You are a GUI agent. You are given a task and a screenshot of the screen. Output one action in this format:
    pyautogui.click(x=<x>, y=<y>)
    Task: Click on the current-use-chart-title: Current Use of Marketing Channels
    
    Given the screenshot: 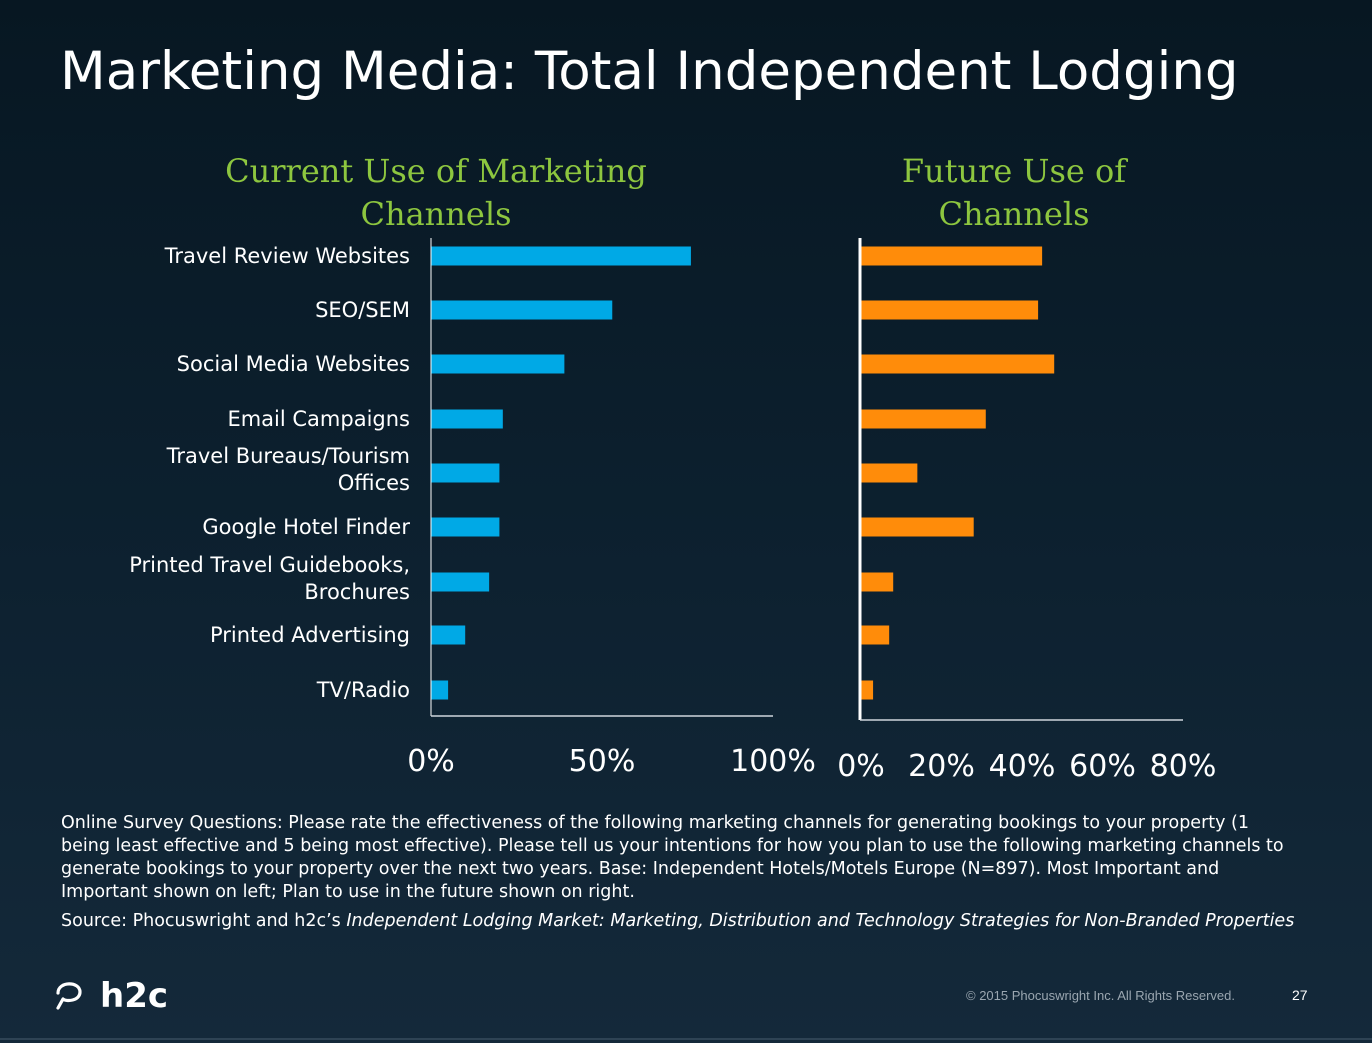 What is the action you would take?
    pyautogui.click(x=436, y=193)
    